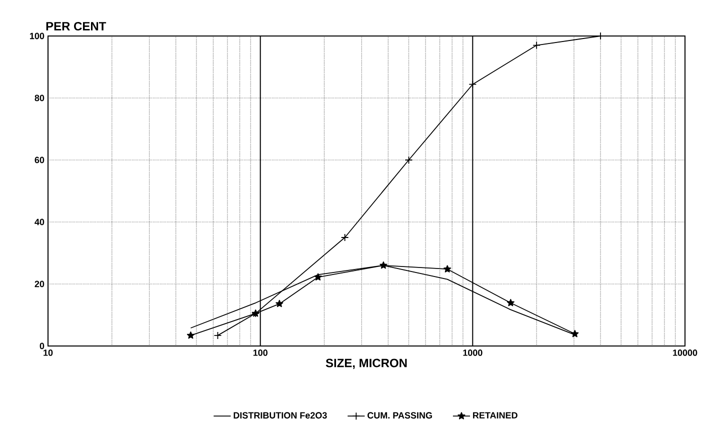  What do you see at coordinates (495, 415) in the screenshot?
I see `legend-label: RETAINED` at bounding box center [495, 415].